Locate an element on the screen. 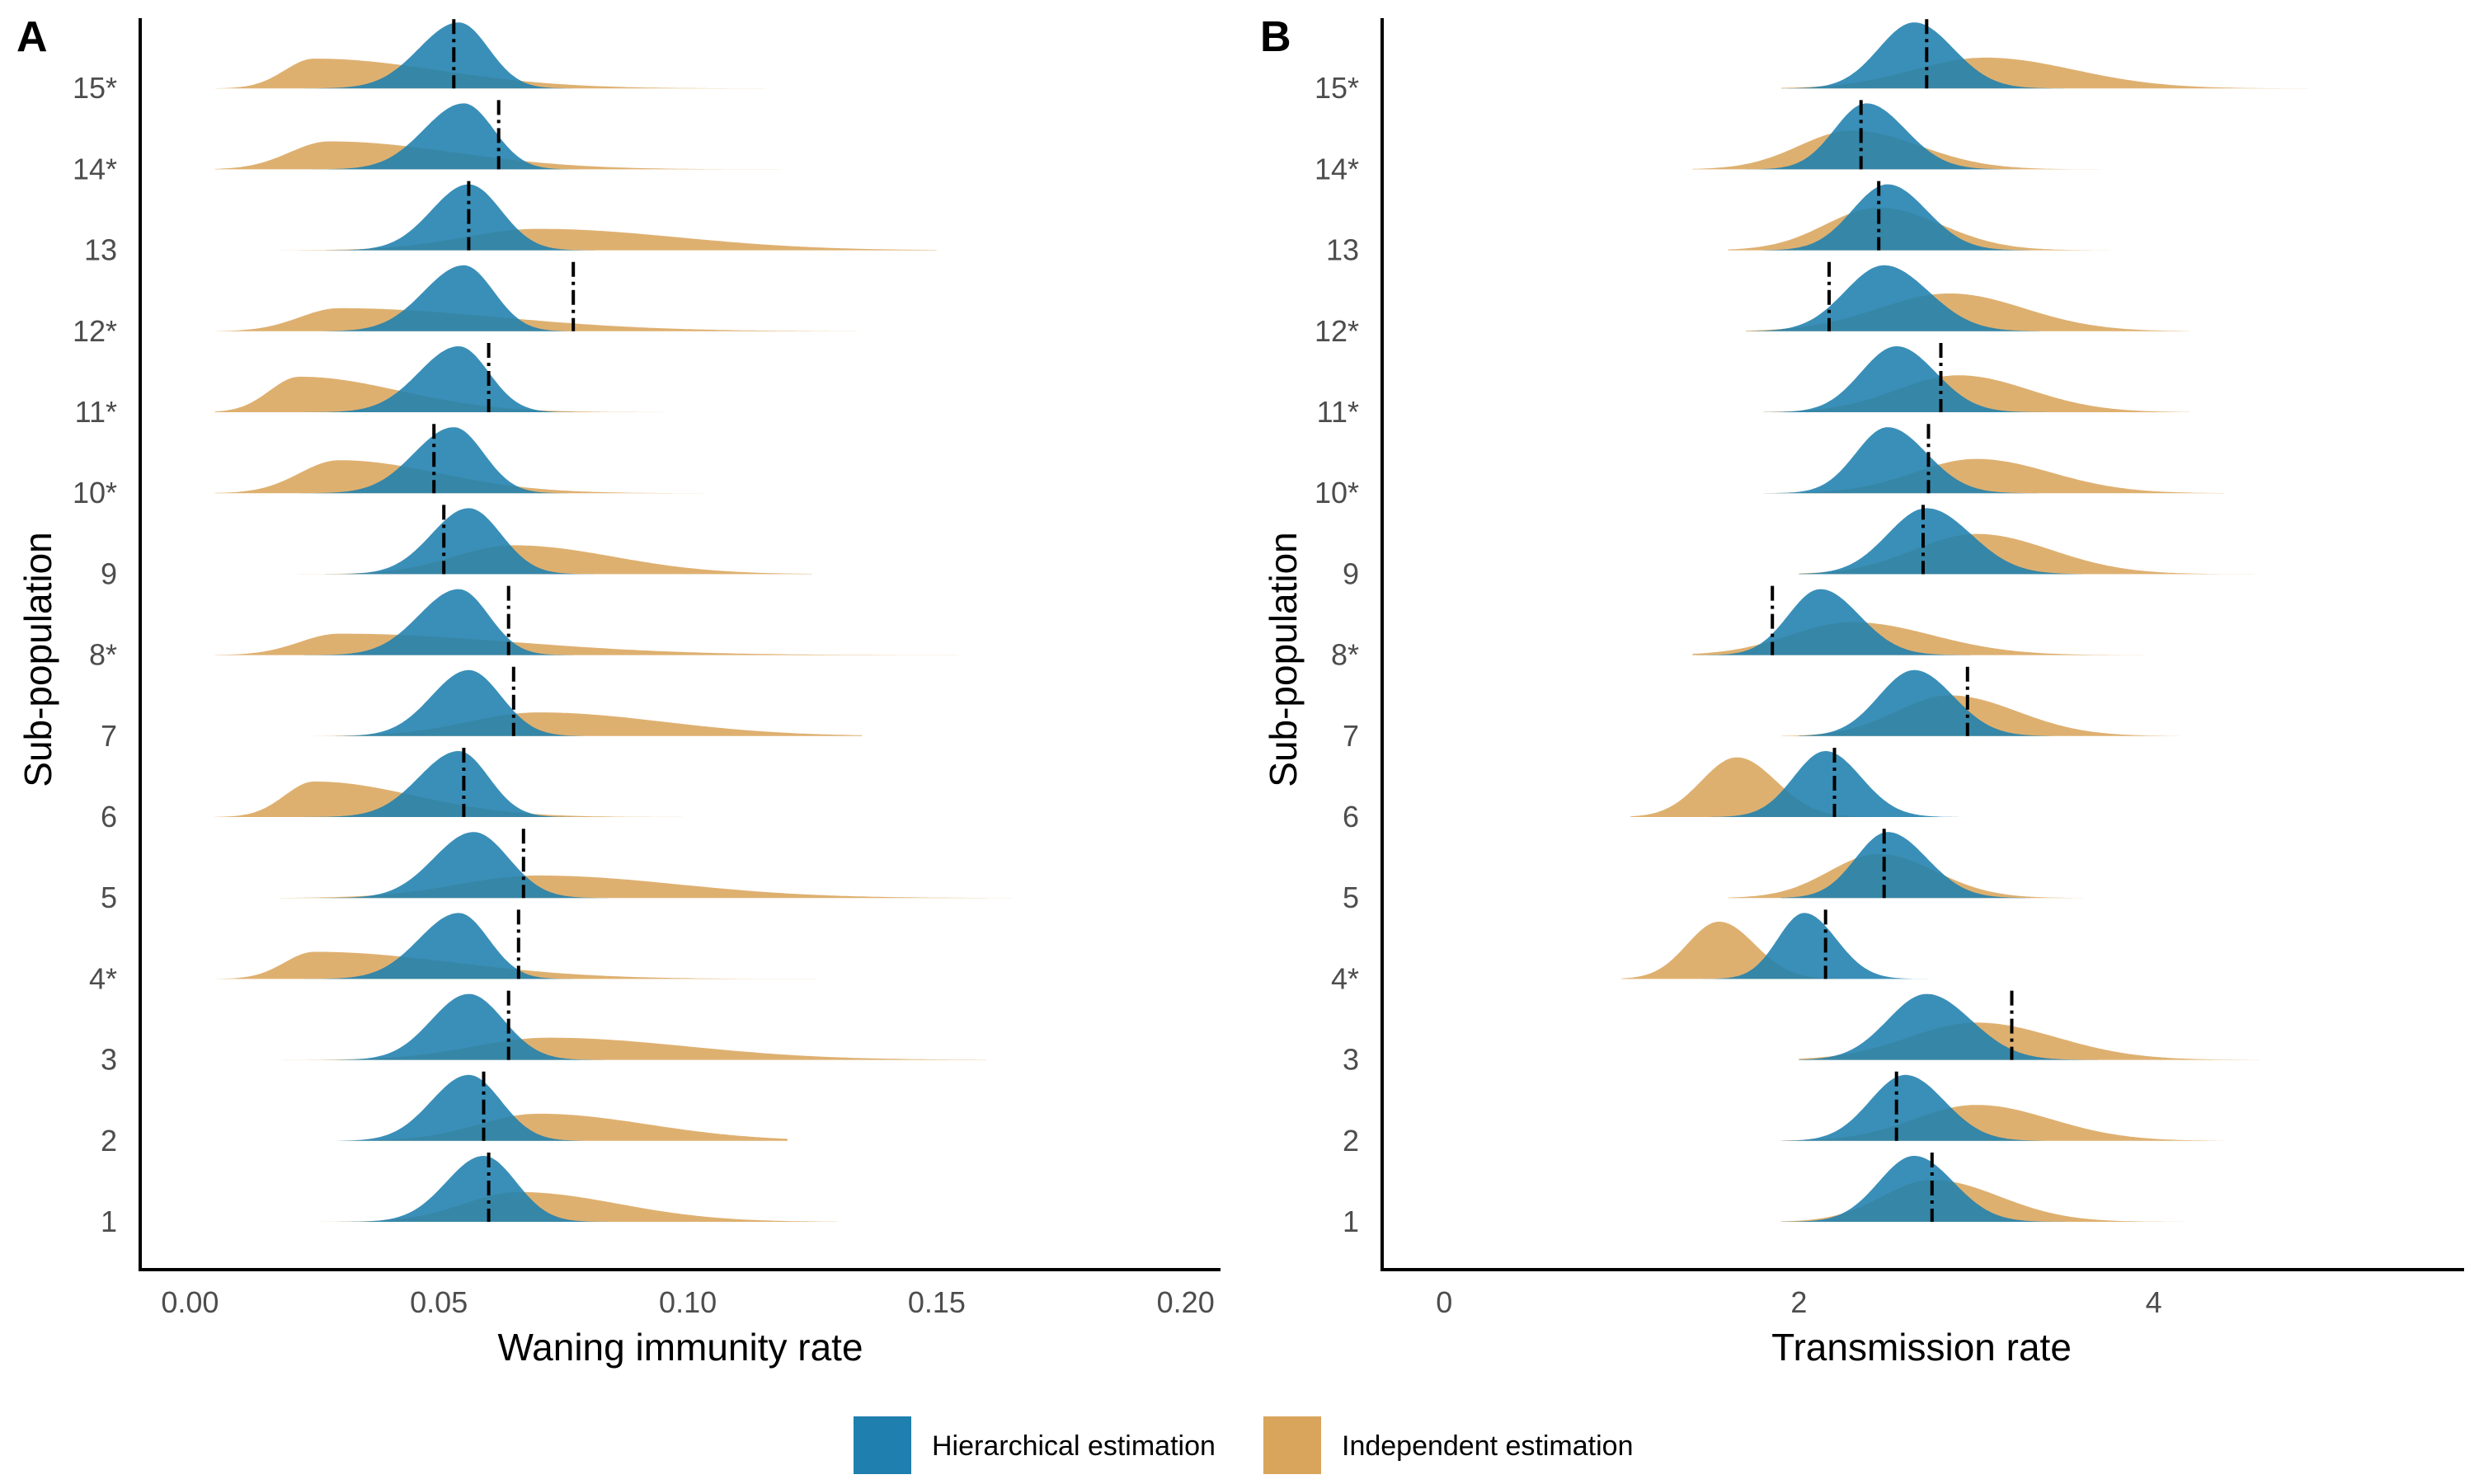  panel-a-x-tick-labels: 0.00 0.05 0.10 0.15 0.20 is located at coordinates (687, 1302).